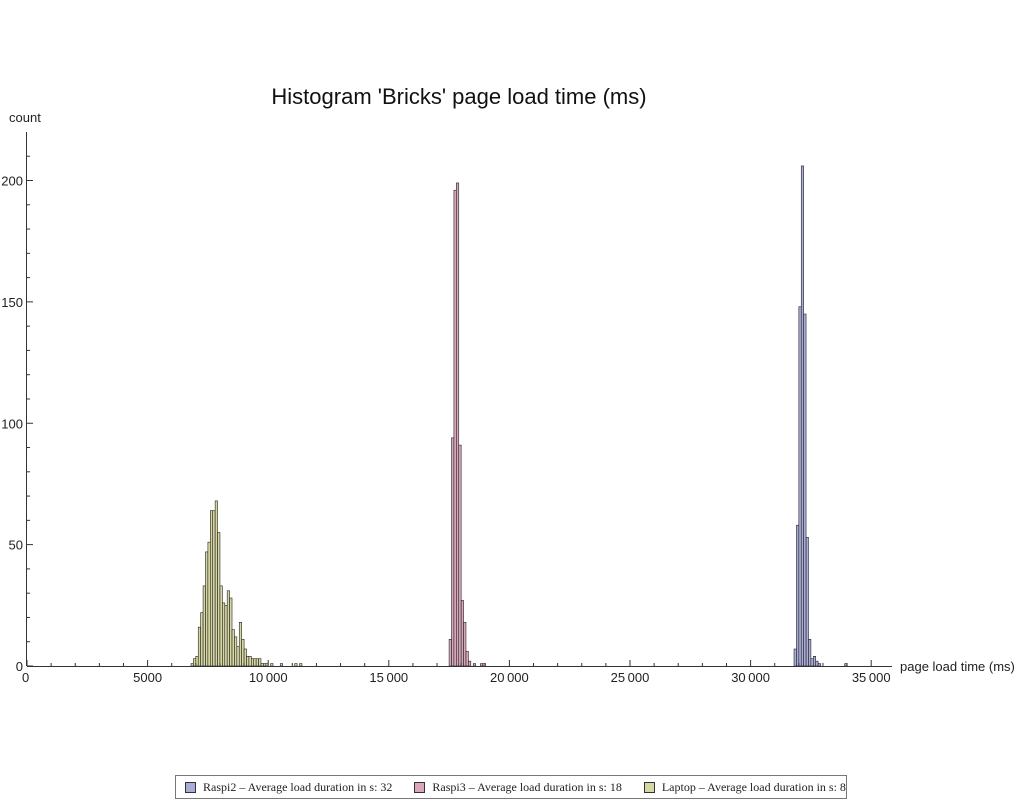 This screenshot has height=801, width=1024. Describe the element at coordinates (957, 666) in the screenshot. I see `x-axis-label: page load time (ms)` at that location.